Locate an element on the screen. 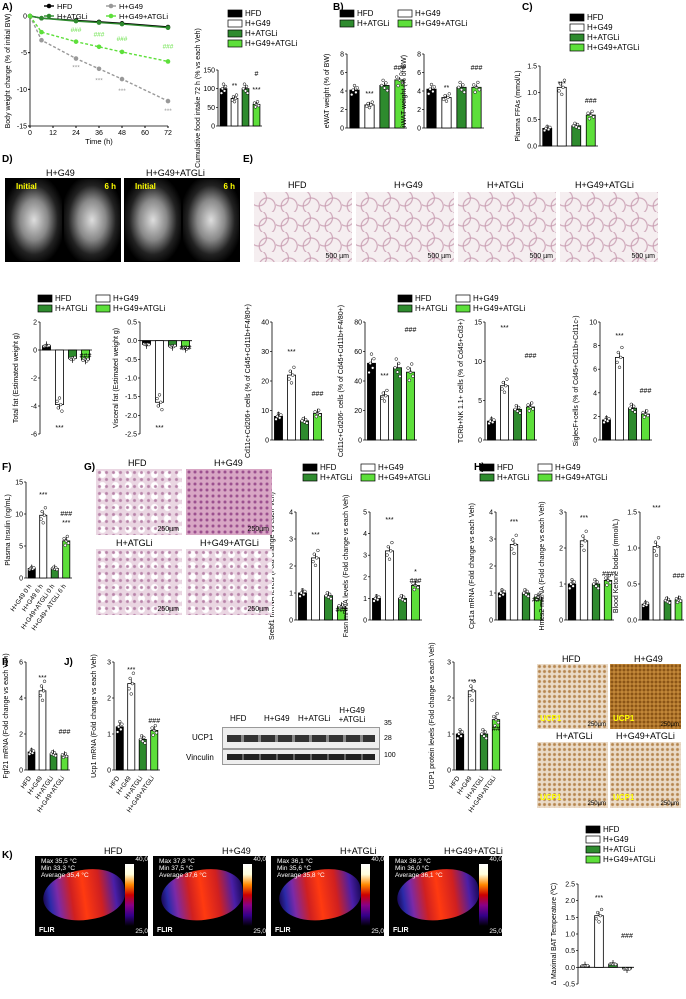 The height and width of the screenshot is (999, 686). J1-sig-1-s3: *** is located at coordinates (131, 670).